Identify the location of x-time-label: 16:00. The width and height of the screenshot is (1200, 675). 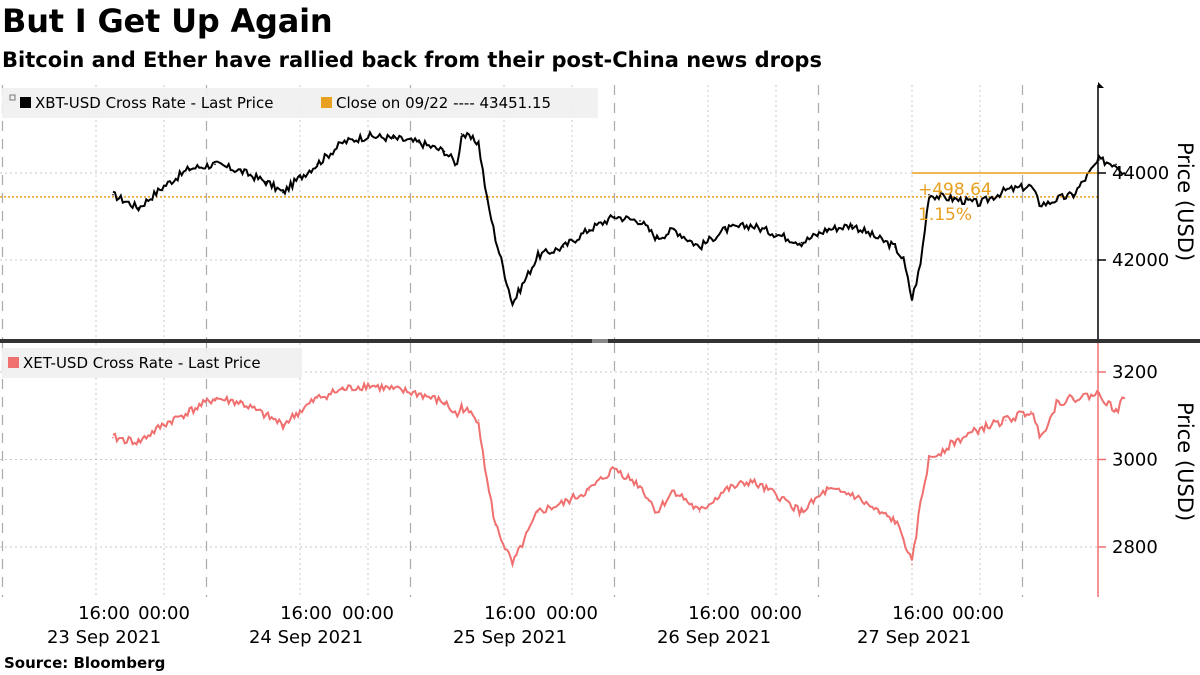
(918, 613).